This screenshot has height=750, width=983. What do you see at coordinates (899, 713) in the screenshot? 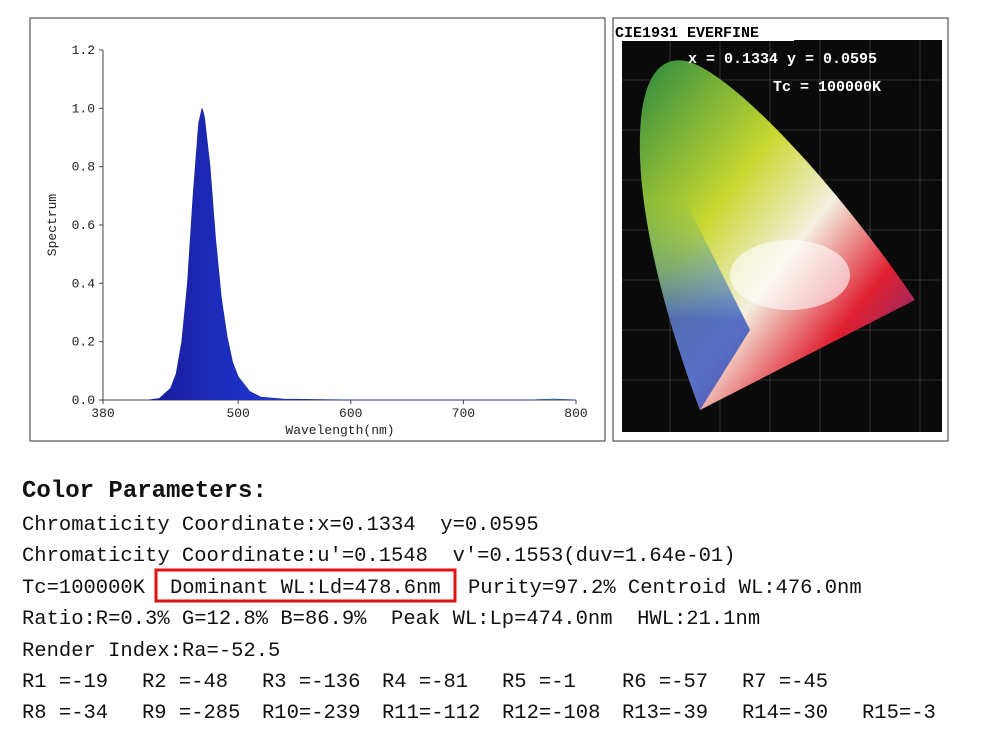
I see `render-index: R15=-3` at bounding box center [899, 713].